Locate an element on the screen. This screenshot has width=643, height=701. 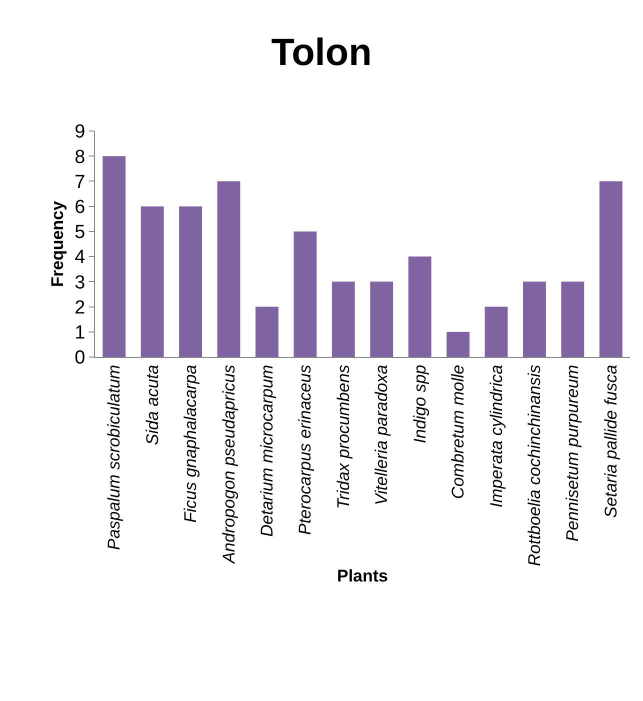
y-tick-label: 9 is located at coordinates (80, 132).